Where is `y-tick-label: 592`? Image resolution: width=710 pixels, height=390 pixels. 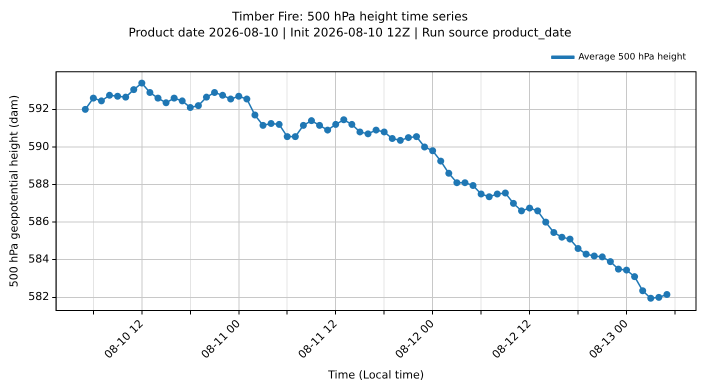 y-tick-label: 592 is located at coordinates (39, 109).